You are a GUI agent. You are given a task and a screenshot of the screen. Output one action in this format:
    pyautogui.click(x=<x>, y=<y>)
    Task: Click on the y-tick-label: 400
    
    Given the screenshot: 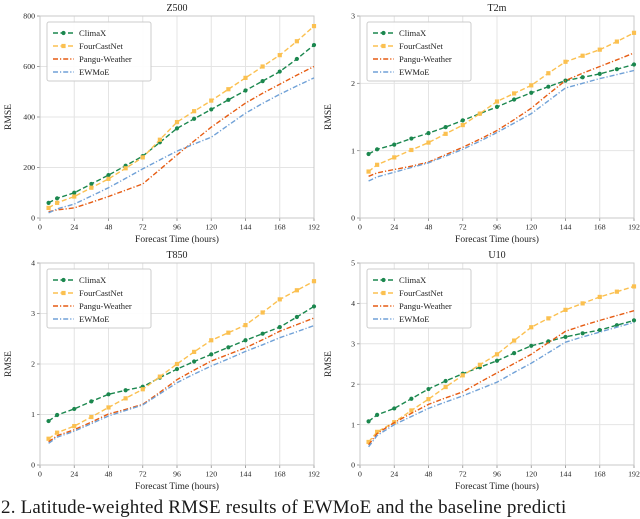 What is the action you would take?
    pyautogui.click(x=29, y=117)
    